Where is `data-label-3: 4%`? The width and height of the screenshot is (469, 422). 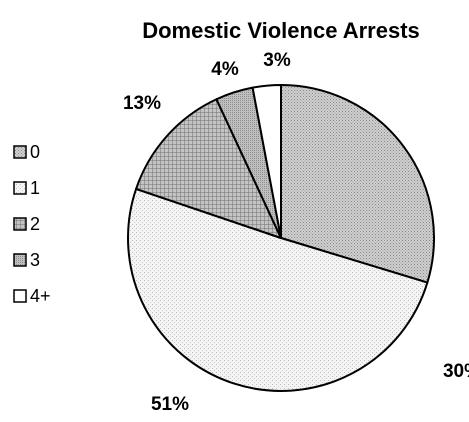 data-label-3: 4% is located at coordinates (225, 69).